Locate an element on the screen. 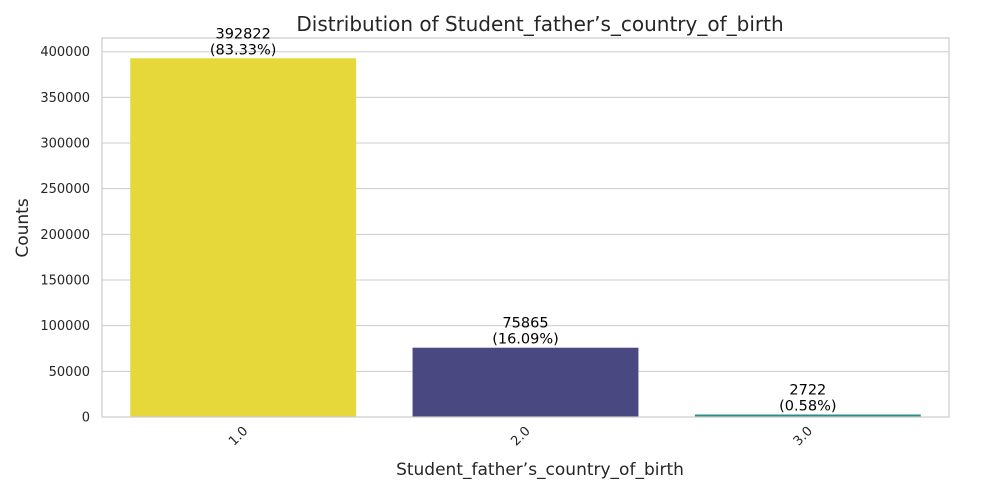 The width and height of the screenshot is (992, 492). y-tick-label: 100000 is located at coordinates (65, 326).